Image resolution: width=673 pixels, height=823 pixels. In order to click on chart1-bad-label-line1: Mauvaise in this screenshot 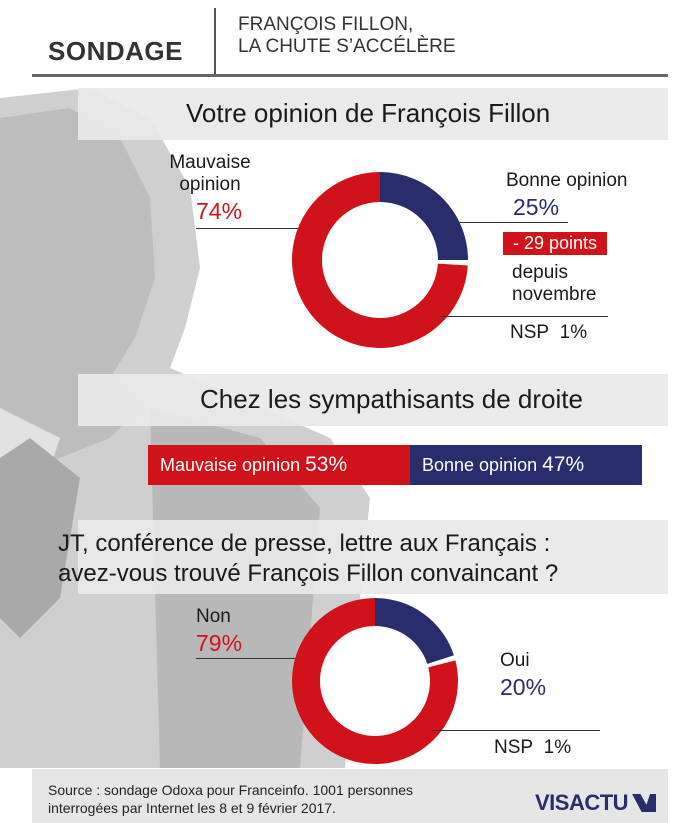, I will do `click(210, 162)`.